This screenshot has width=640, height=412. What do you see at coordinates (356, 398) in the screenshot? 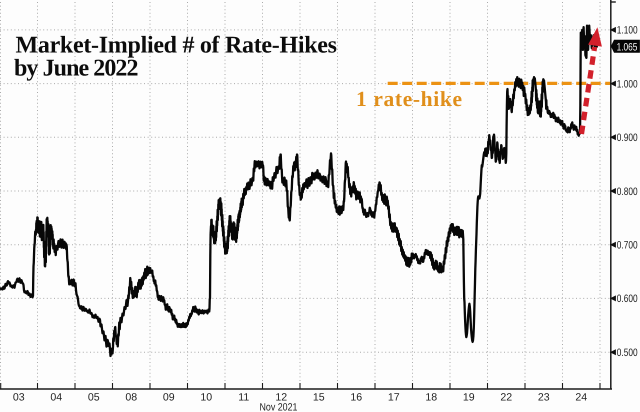
I see `svg-text: 16` at bounding box center [356, 398].